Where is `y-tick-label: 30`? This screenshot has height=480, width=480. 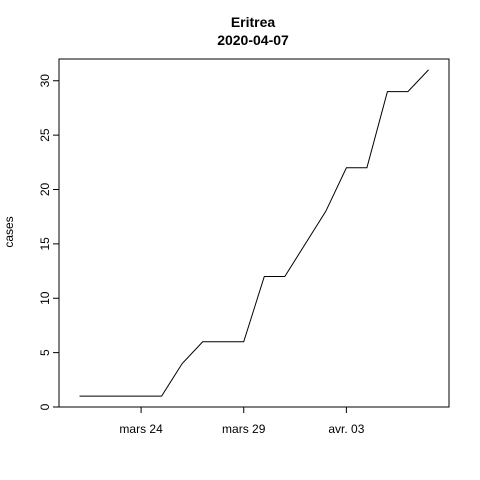
y-tick-label: 30 is located at coordinates (45, 81).